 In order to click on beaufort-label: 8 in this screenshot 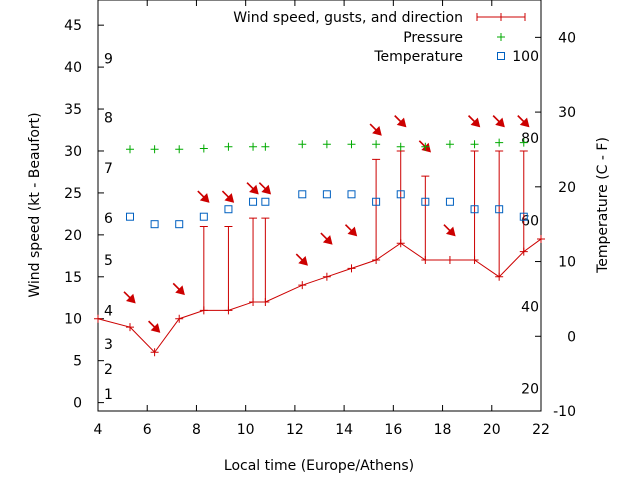, I will do `click(108, 118)`.